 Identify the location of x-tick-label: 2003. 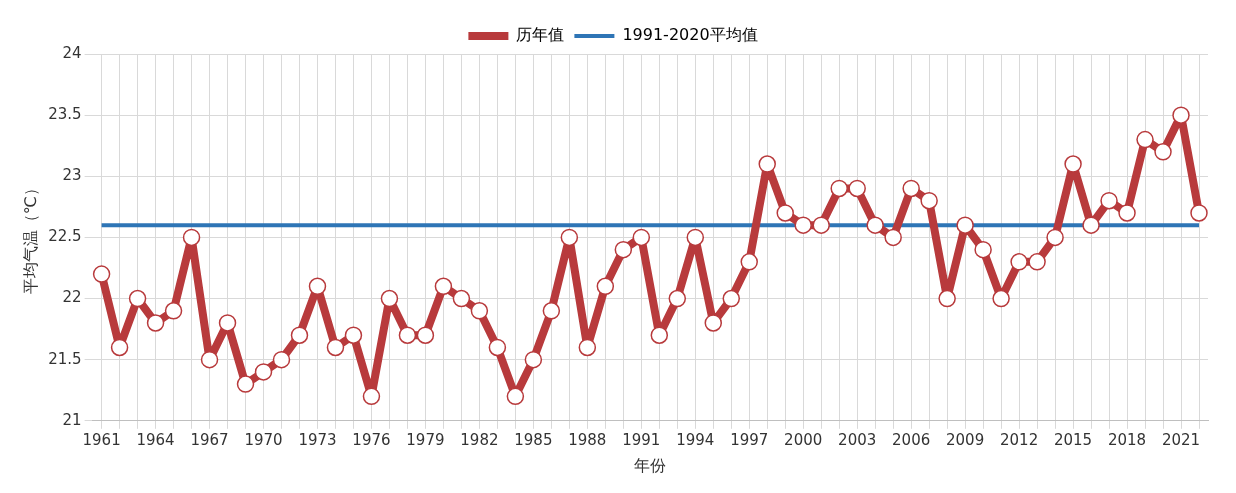
(857, 439).